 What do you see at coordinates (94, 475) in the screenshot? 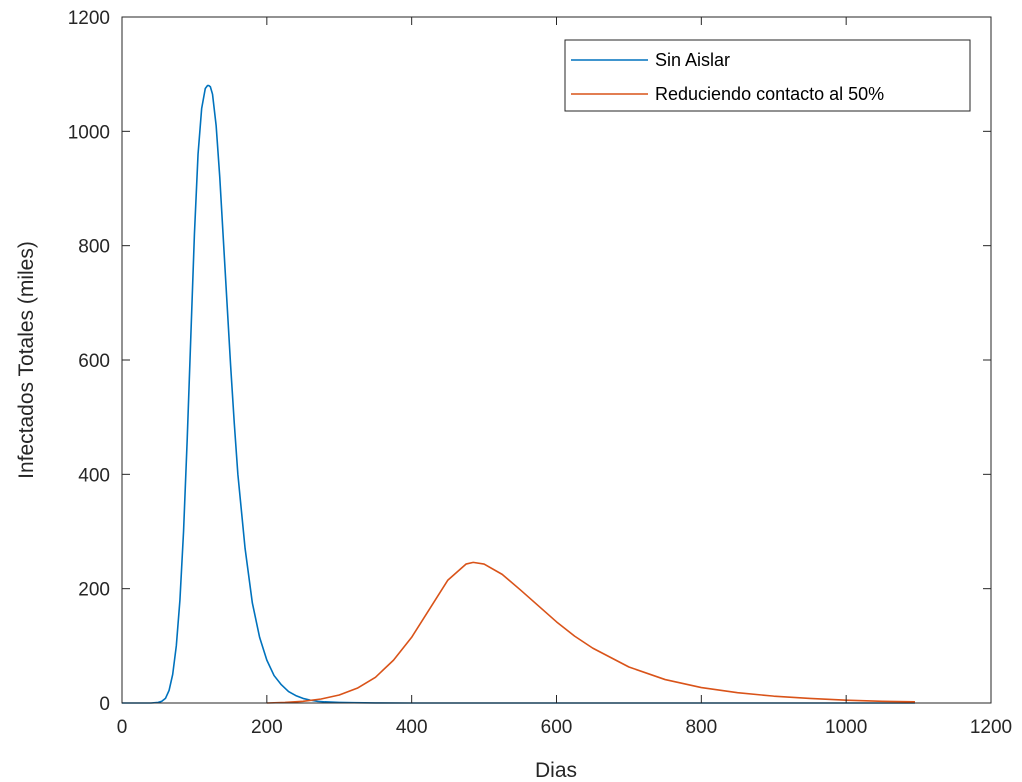
I see `y-tick-label: 400` at bounding box center [94, 475].